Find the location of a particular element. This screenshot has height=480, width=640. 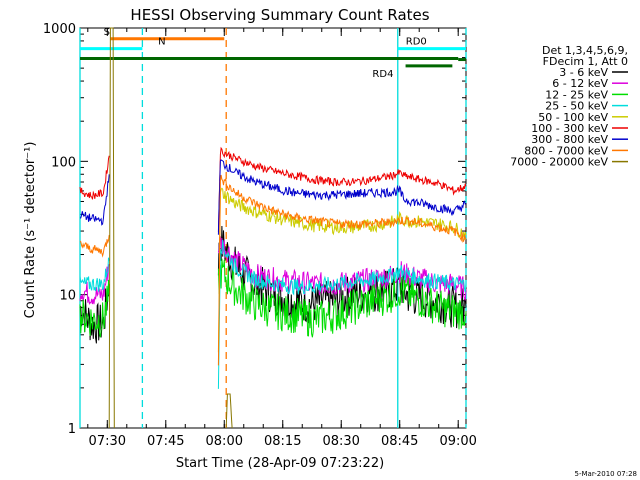

chart-title: HESSI Observing Summary Count Rates is located at coordinates (279, 15).